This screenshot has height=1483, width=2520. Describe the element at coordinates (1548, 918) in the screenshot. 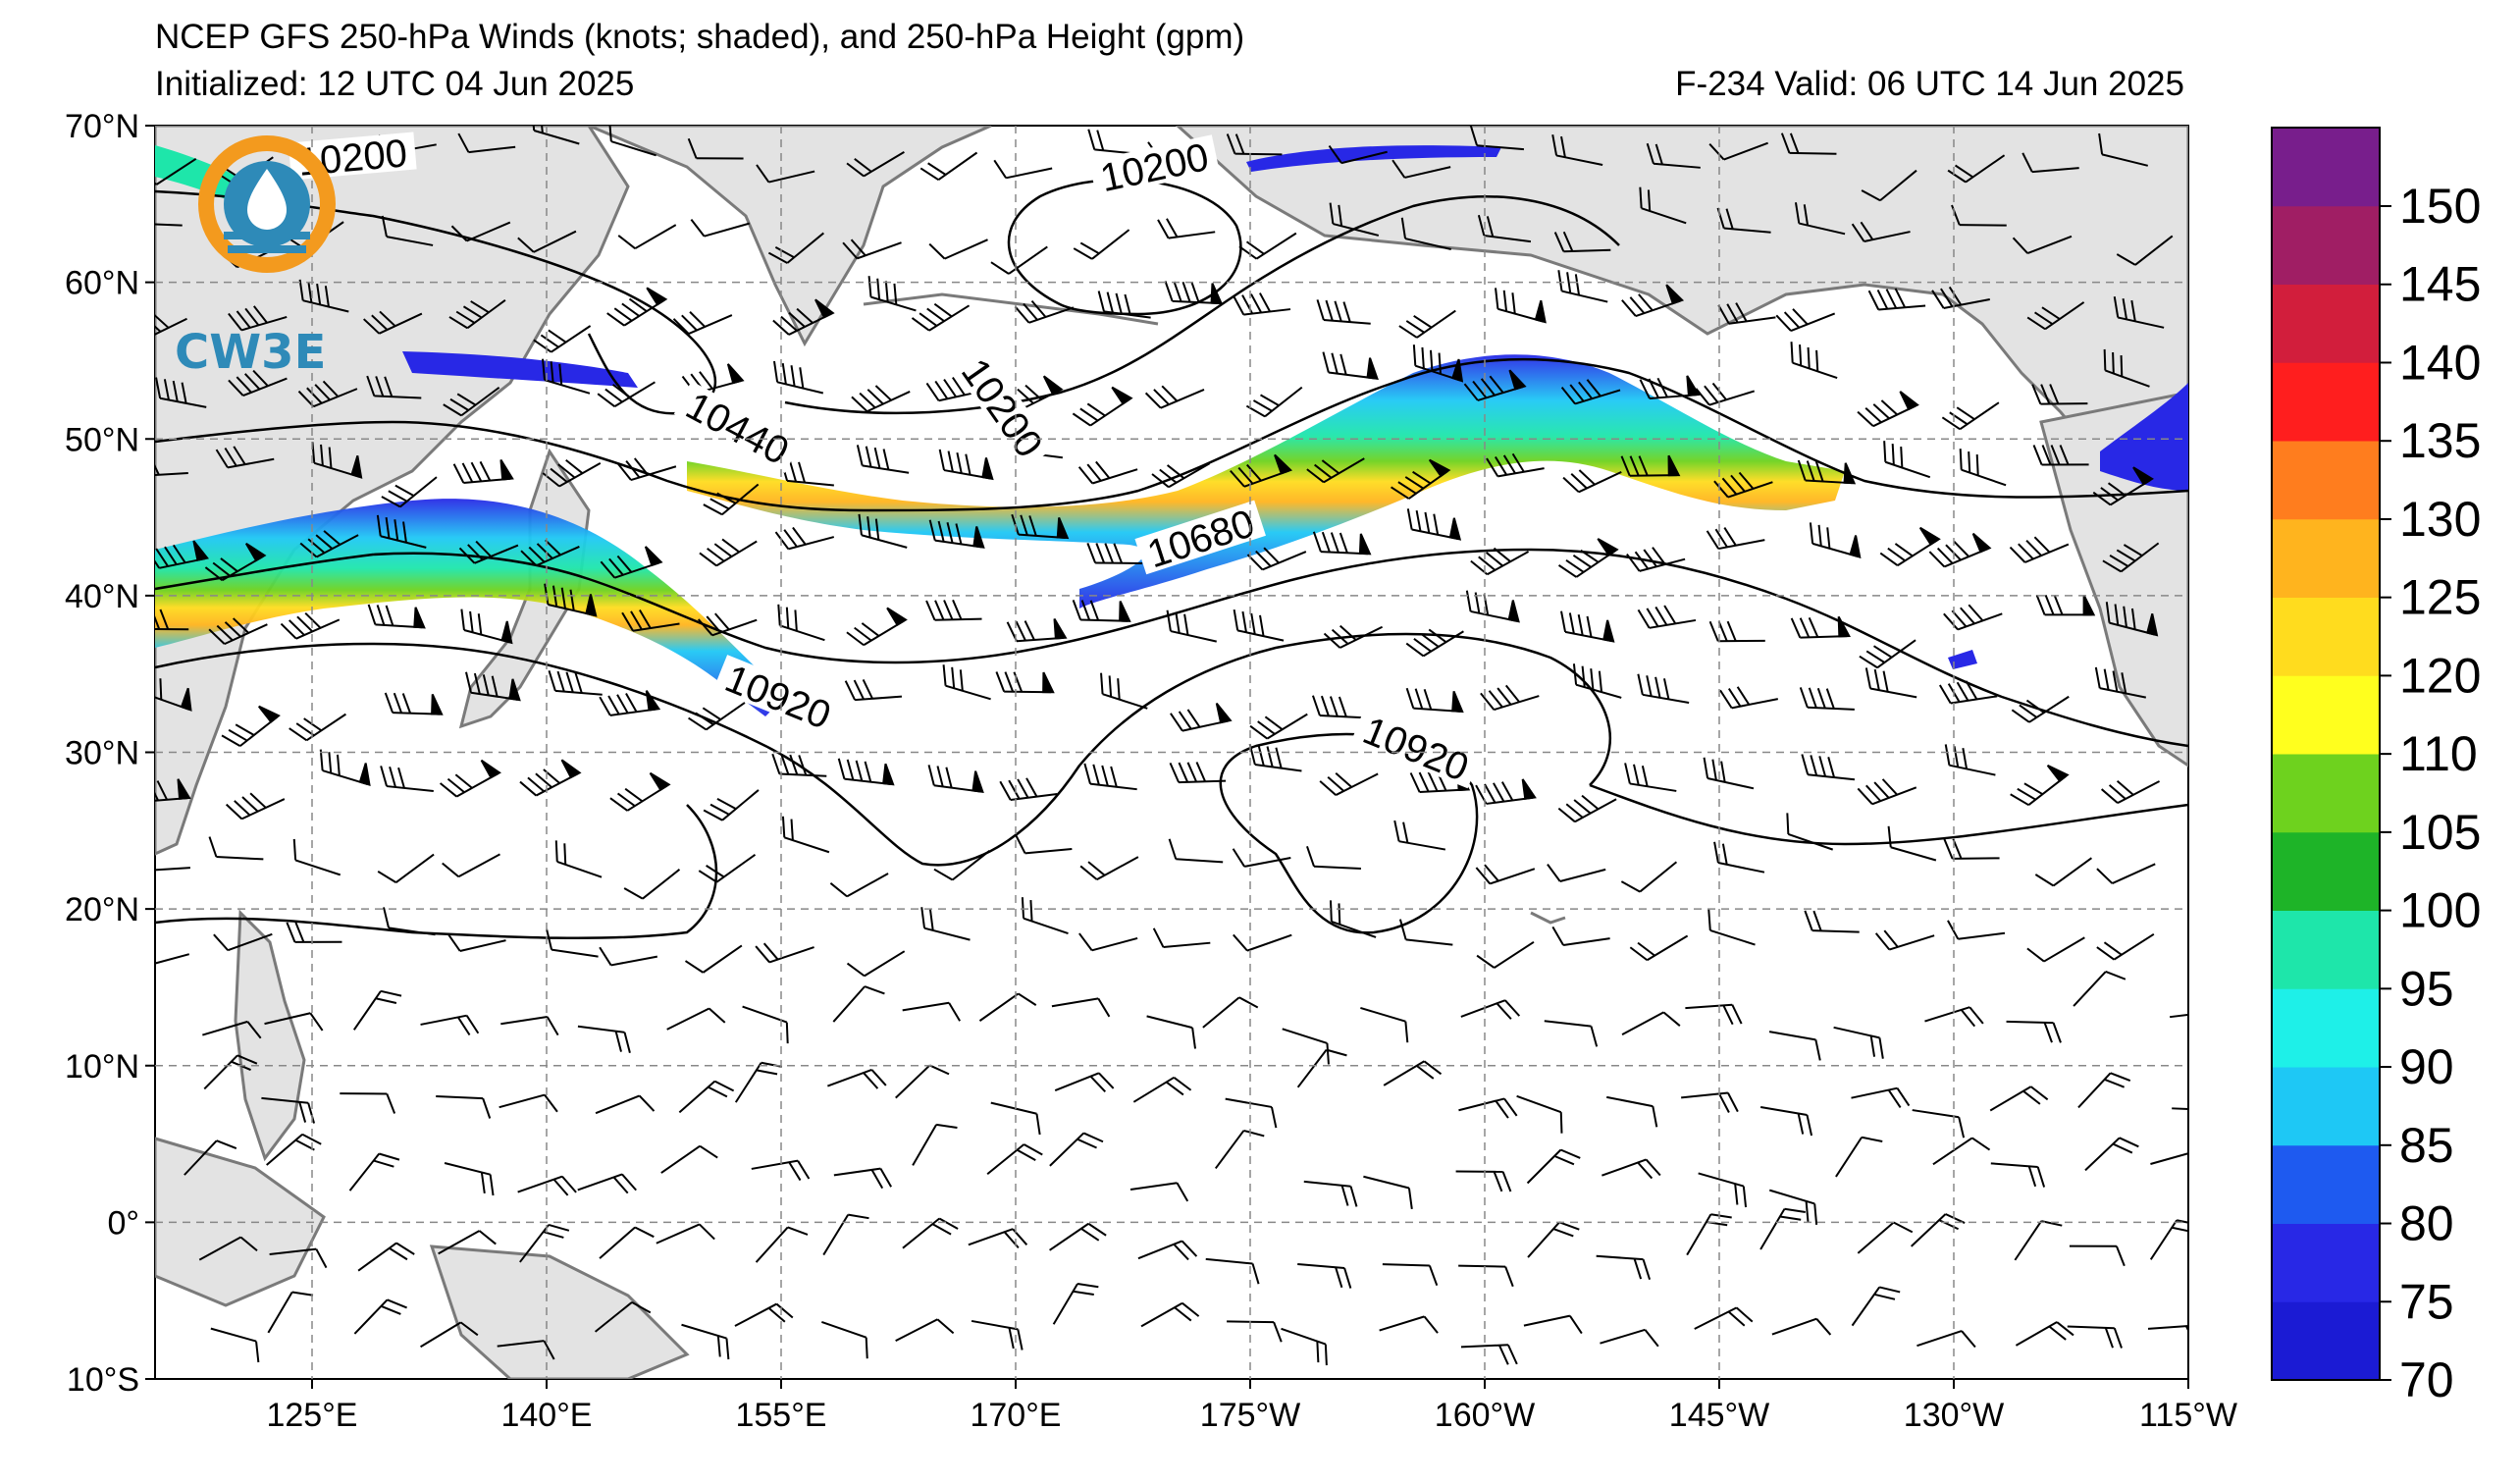

I see `land-hawaii` at that location.